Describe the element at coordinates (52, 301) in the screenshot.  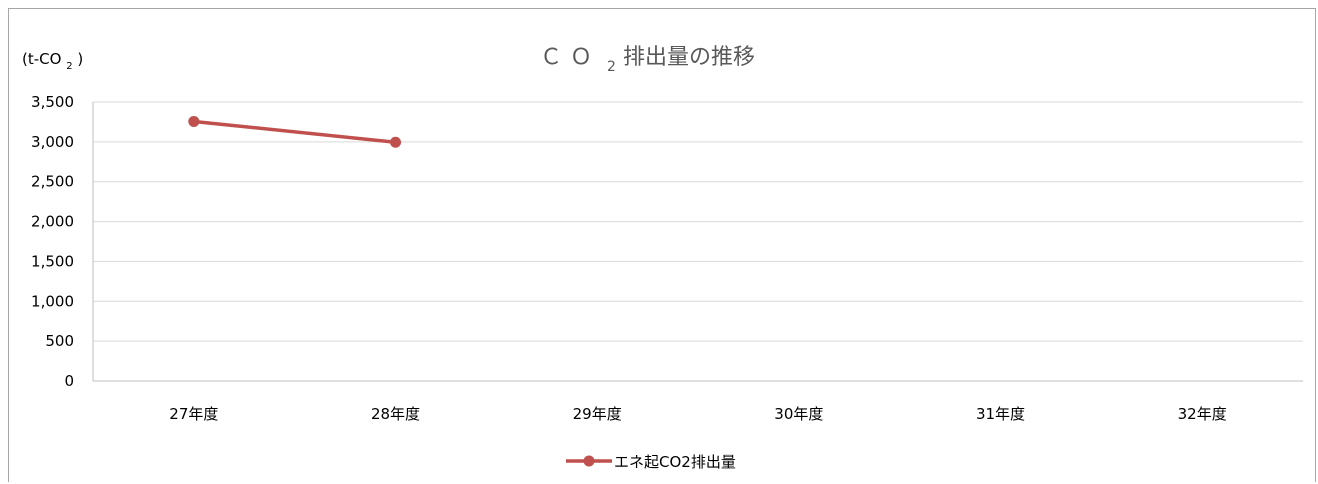
I see `y-tick-label: 1,000` at that location.